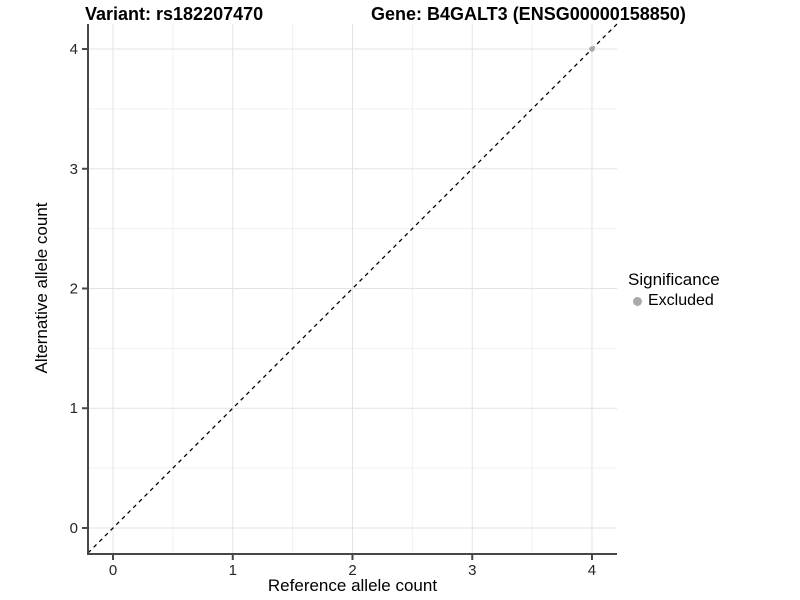 Image resolution: width=800 pixels, height=600 pixels. Describe the element at coordinates (674, 279) in the screenshot. I see `legend-title: Significance` at that location.